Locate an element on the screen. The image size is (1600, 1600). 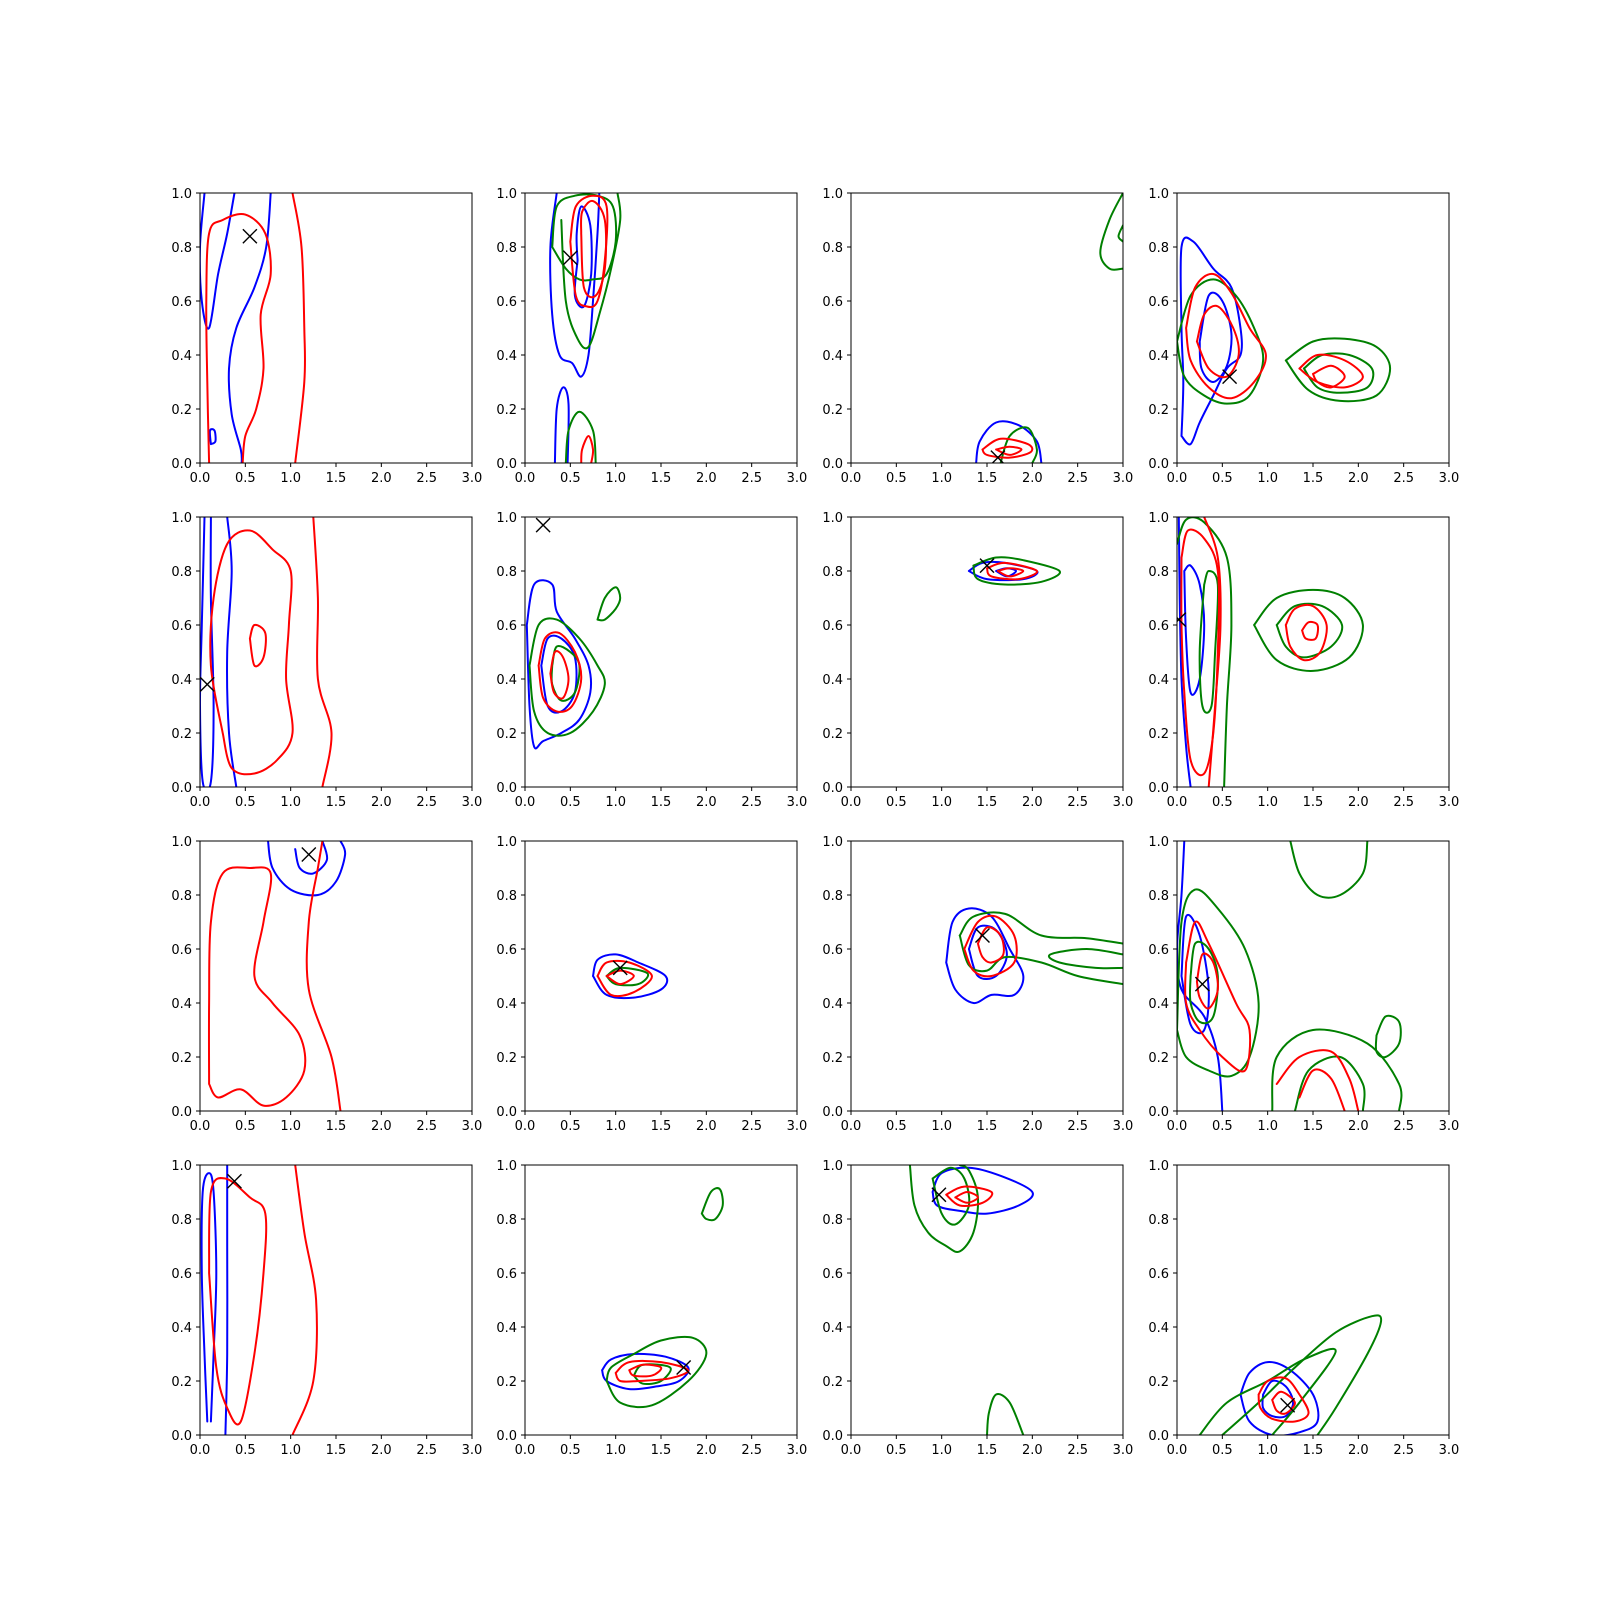
y-tick-label: 0.4 is located at coordinates (506, 1004).